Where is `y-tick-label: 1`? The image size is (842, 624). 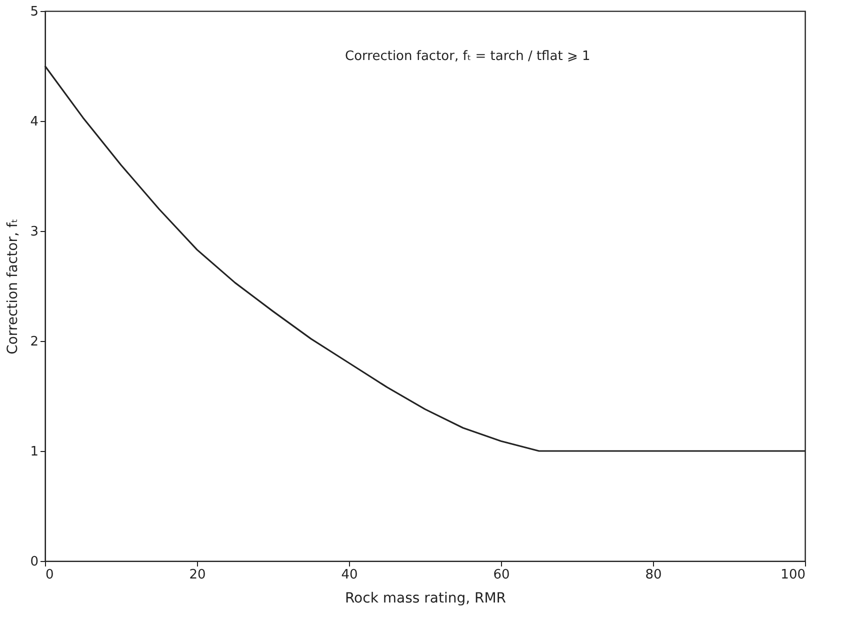
y-tick-label: 1 is located at coordinates (34, 452).